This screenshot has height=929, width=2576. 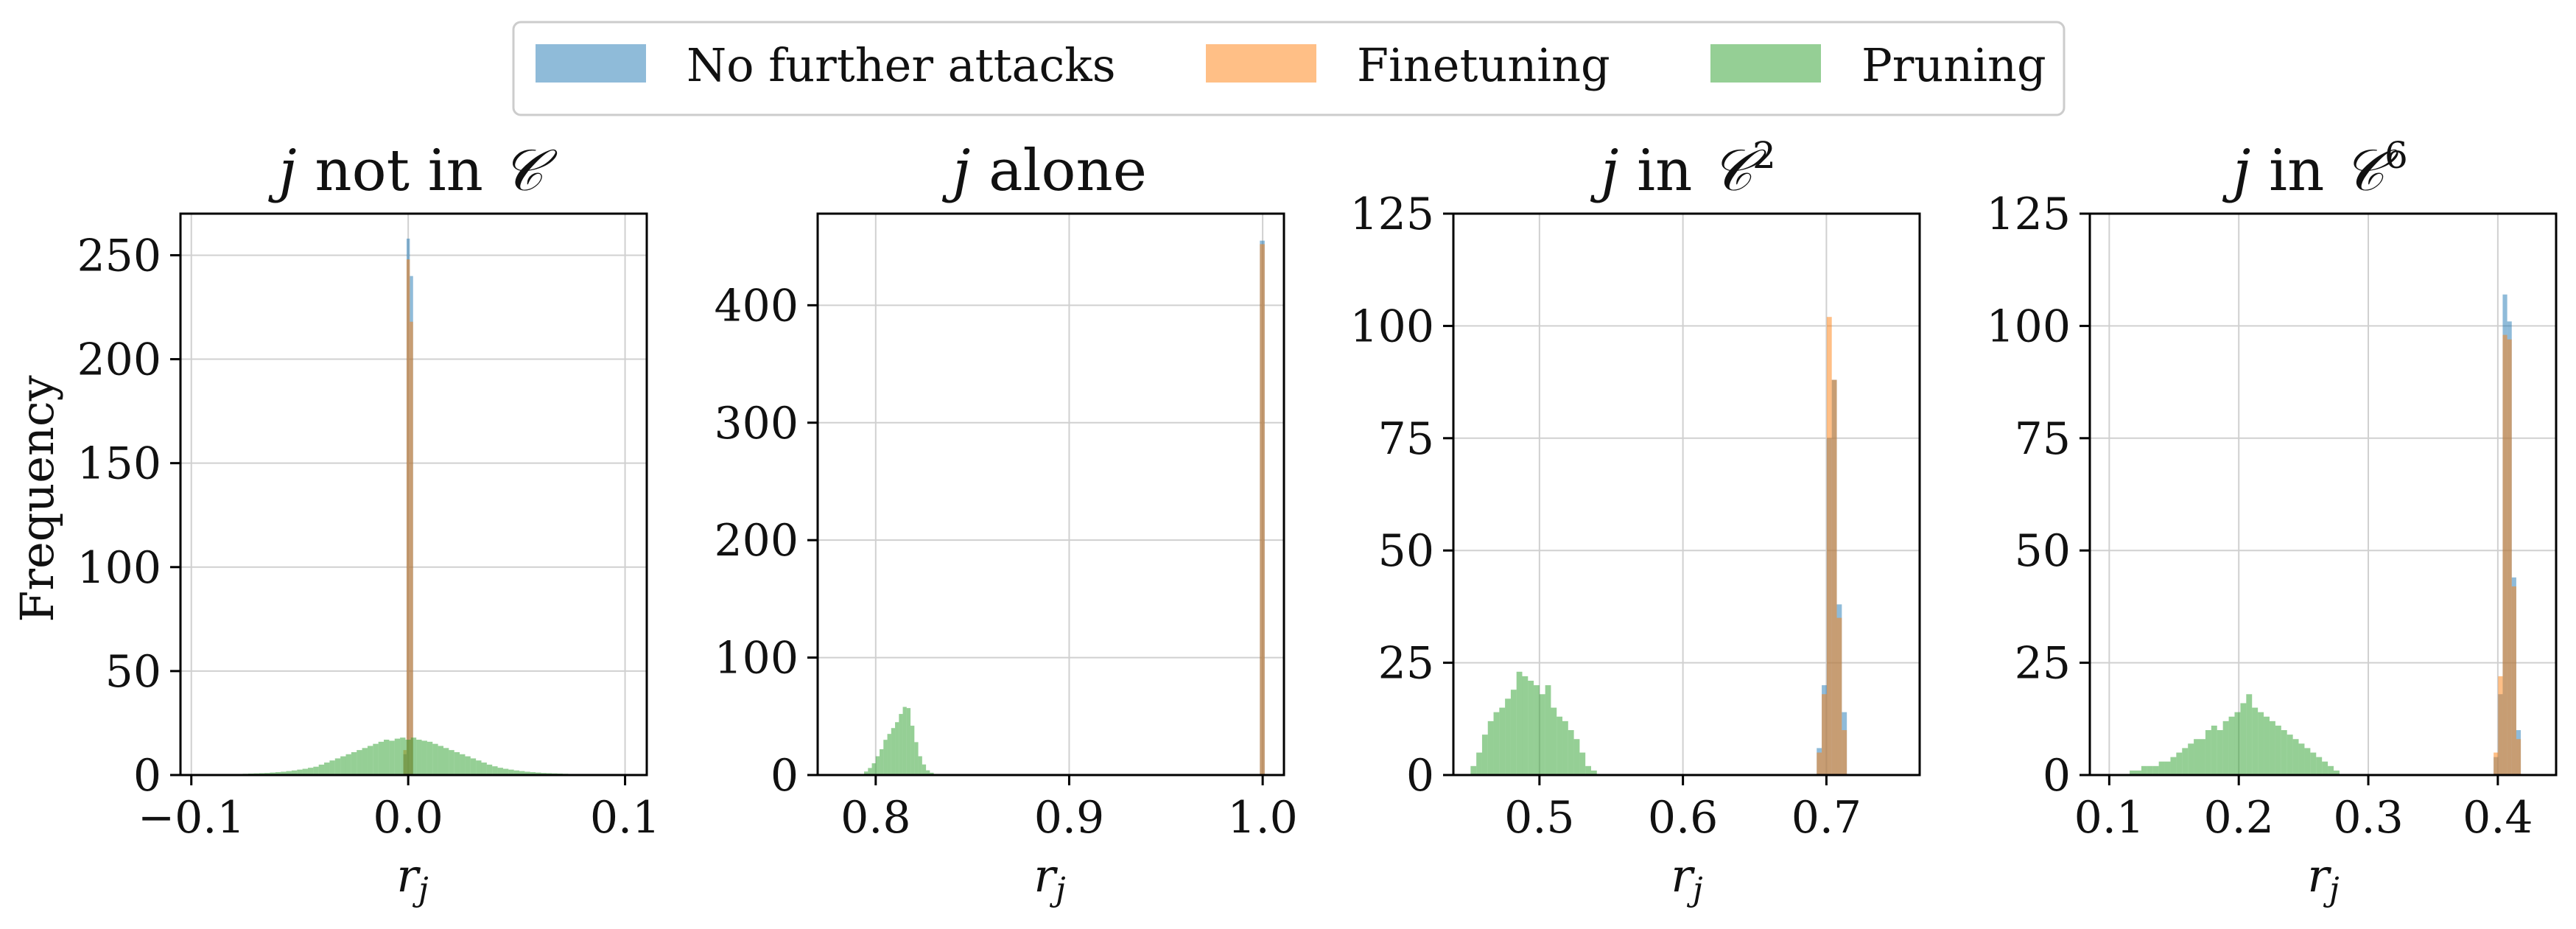 What do you see at coordinates (591, 63) in the screenshot?
I see `legend-swatch-no-further-attacks` at bounding box center [591, 63].